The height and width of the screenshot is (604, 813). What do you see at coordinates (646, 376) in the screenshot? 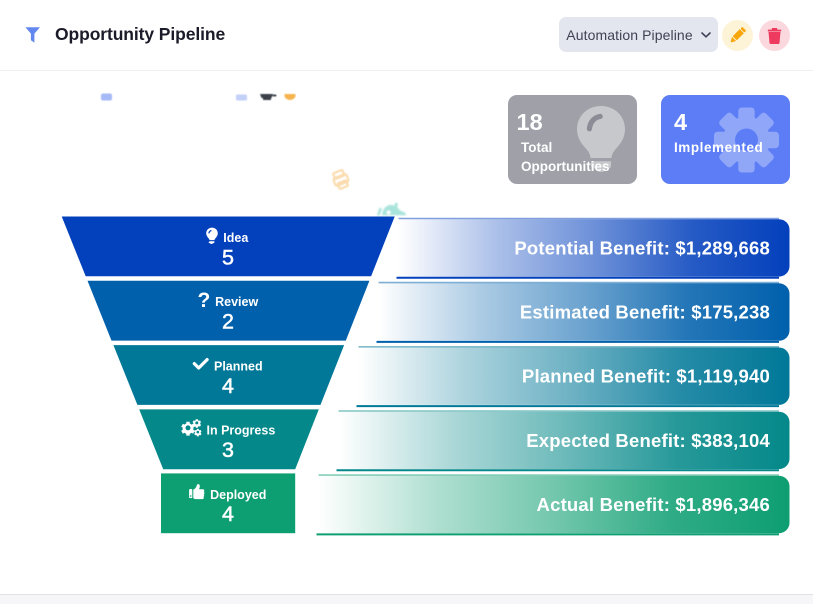
I see `svg-text: Planned Benefit: $1,119,940` at bounding box center [646, 376].